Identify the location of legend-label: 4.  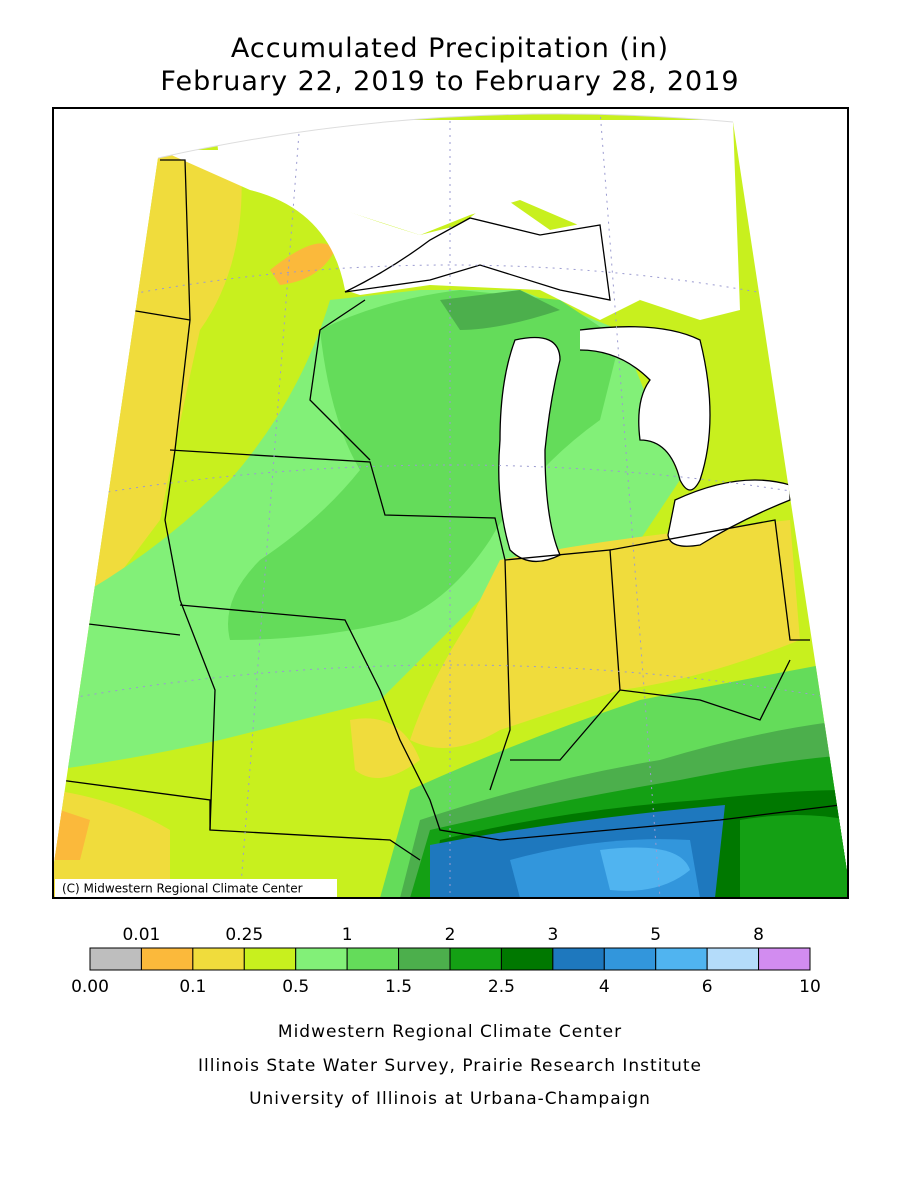
(604, 987).